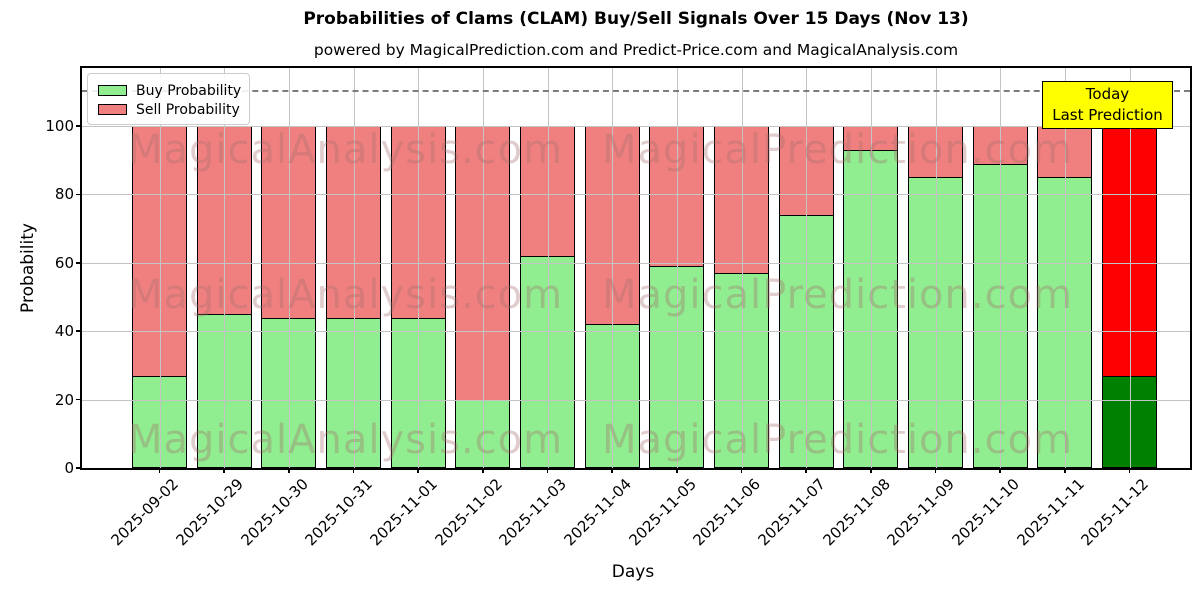 Image resolution: width=1200 pixels, height=600 pixels. I want to click on x-tick-label: 2025-11-08, so click(856, 512).